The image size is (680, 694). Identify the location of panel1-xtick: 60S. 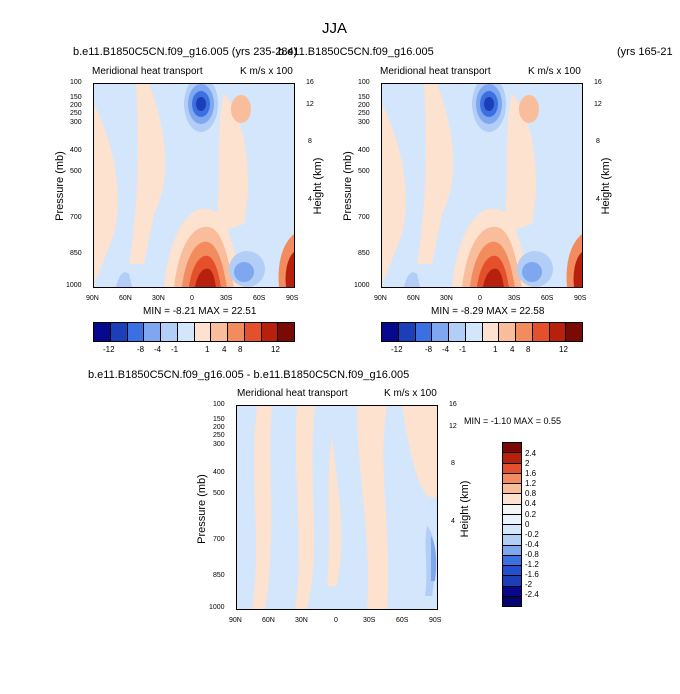
(259, 298).